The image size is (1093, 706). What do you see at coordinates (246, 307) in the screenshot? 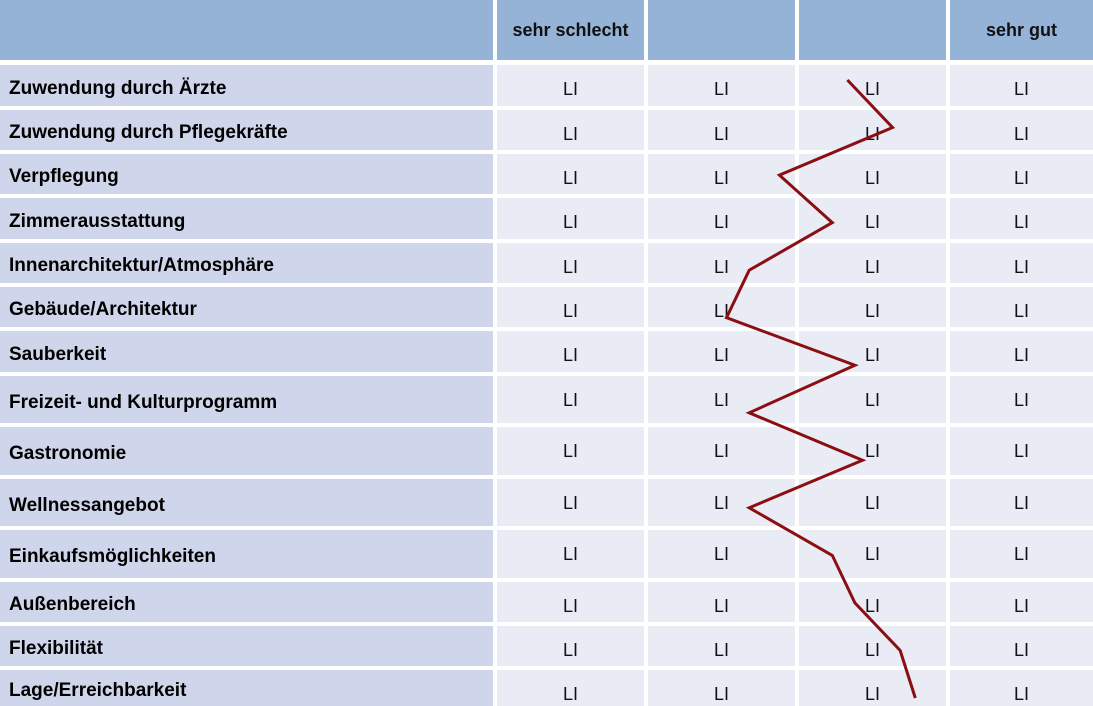
I see `row-label: Gebäude/Architektur` at bounding box center [246, 307].